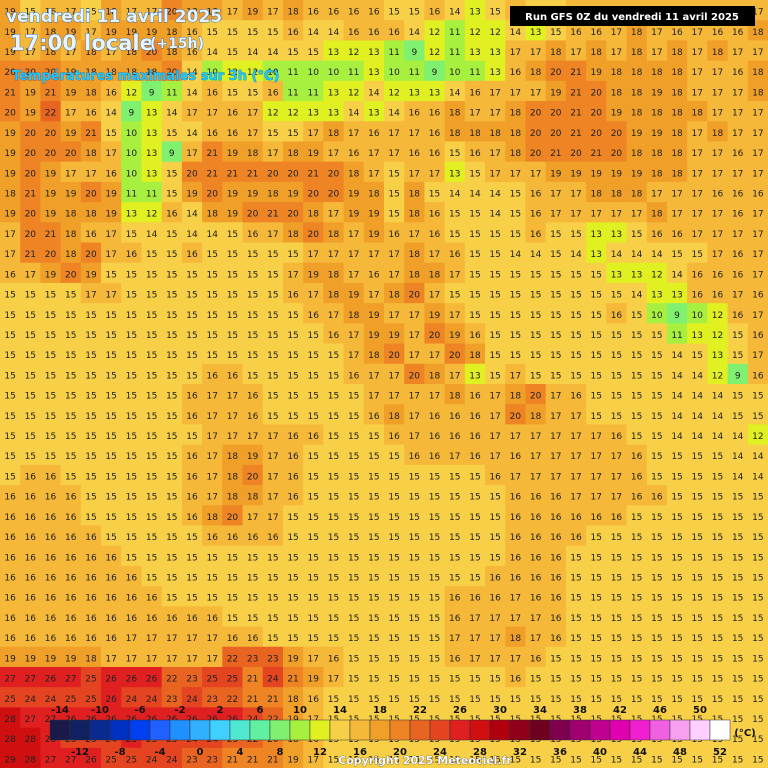 This screenshot has width=768, height=768. I want to click on temperature-value: 24, so click(51, 700).